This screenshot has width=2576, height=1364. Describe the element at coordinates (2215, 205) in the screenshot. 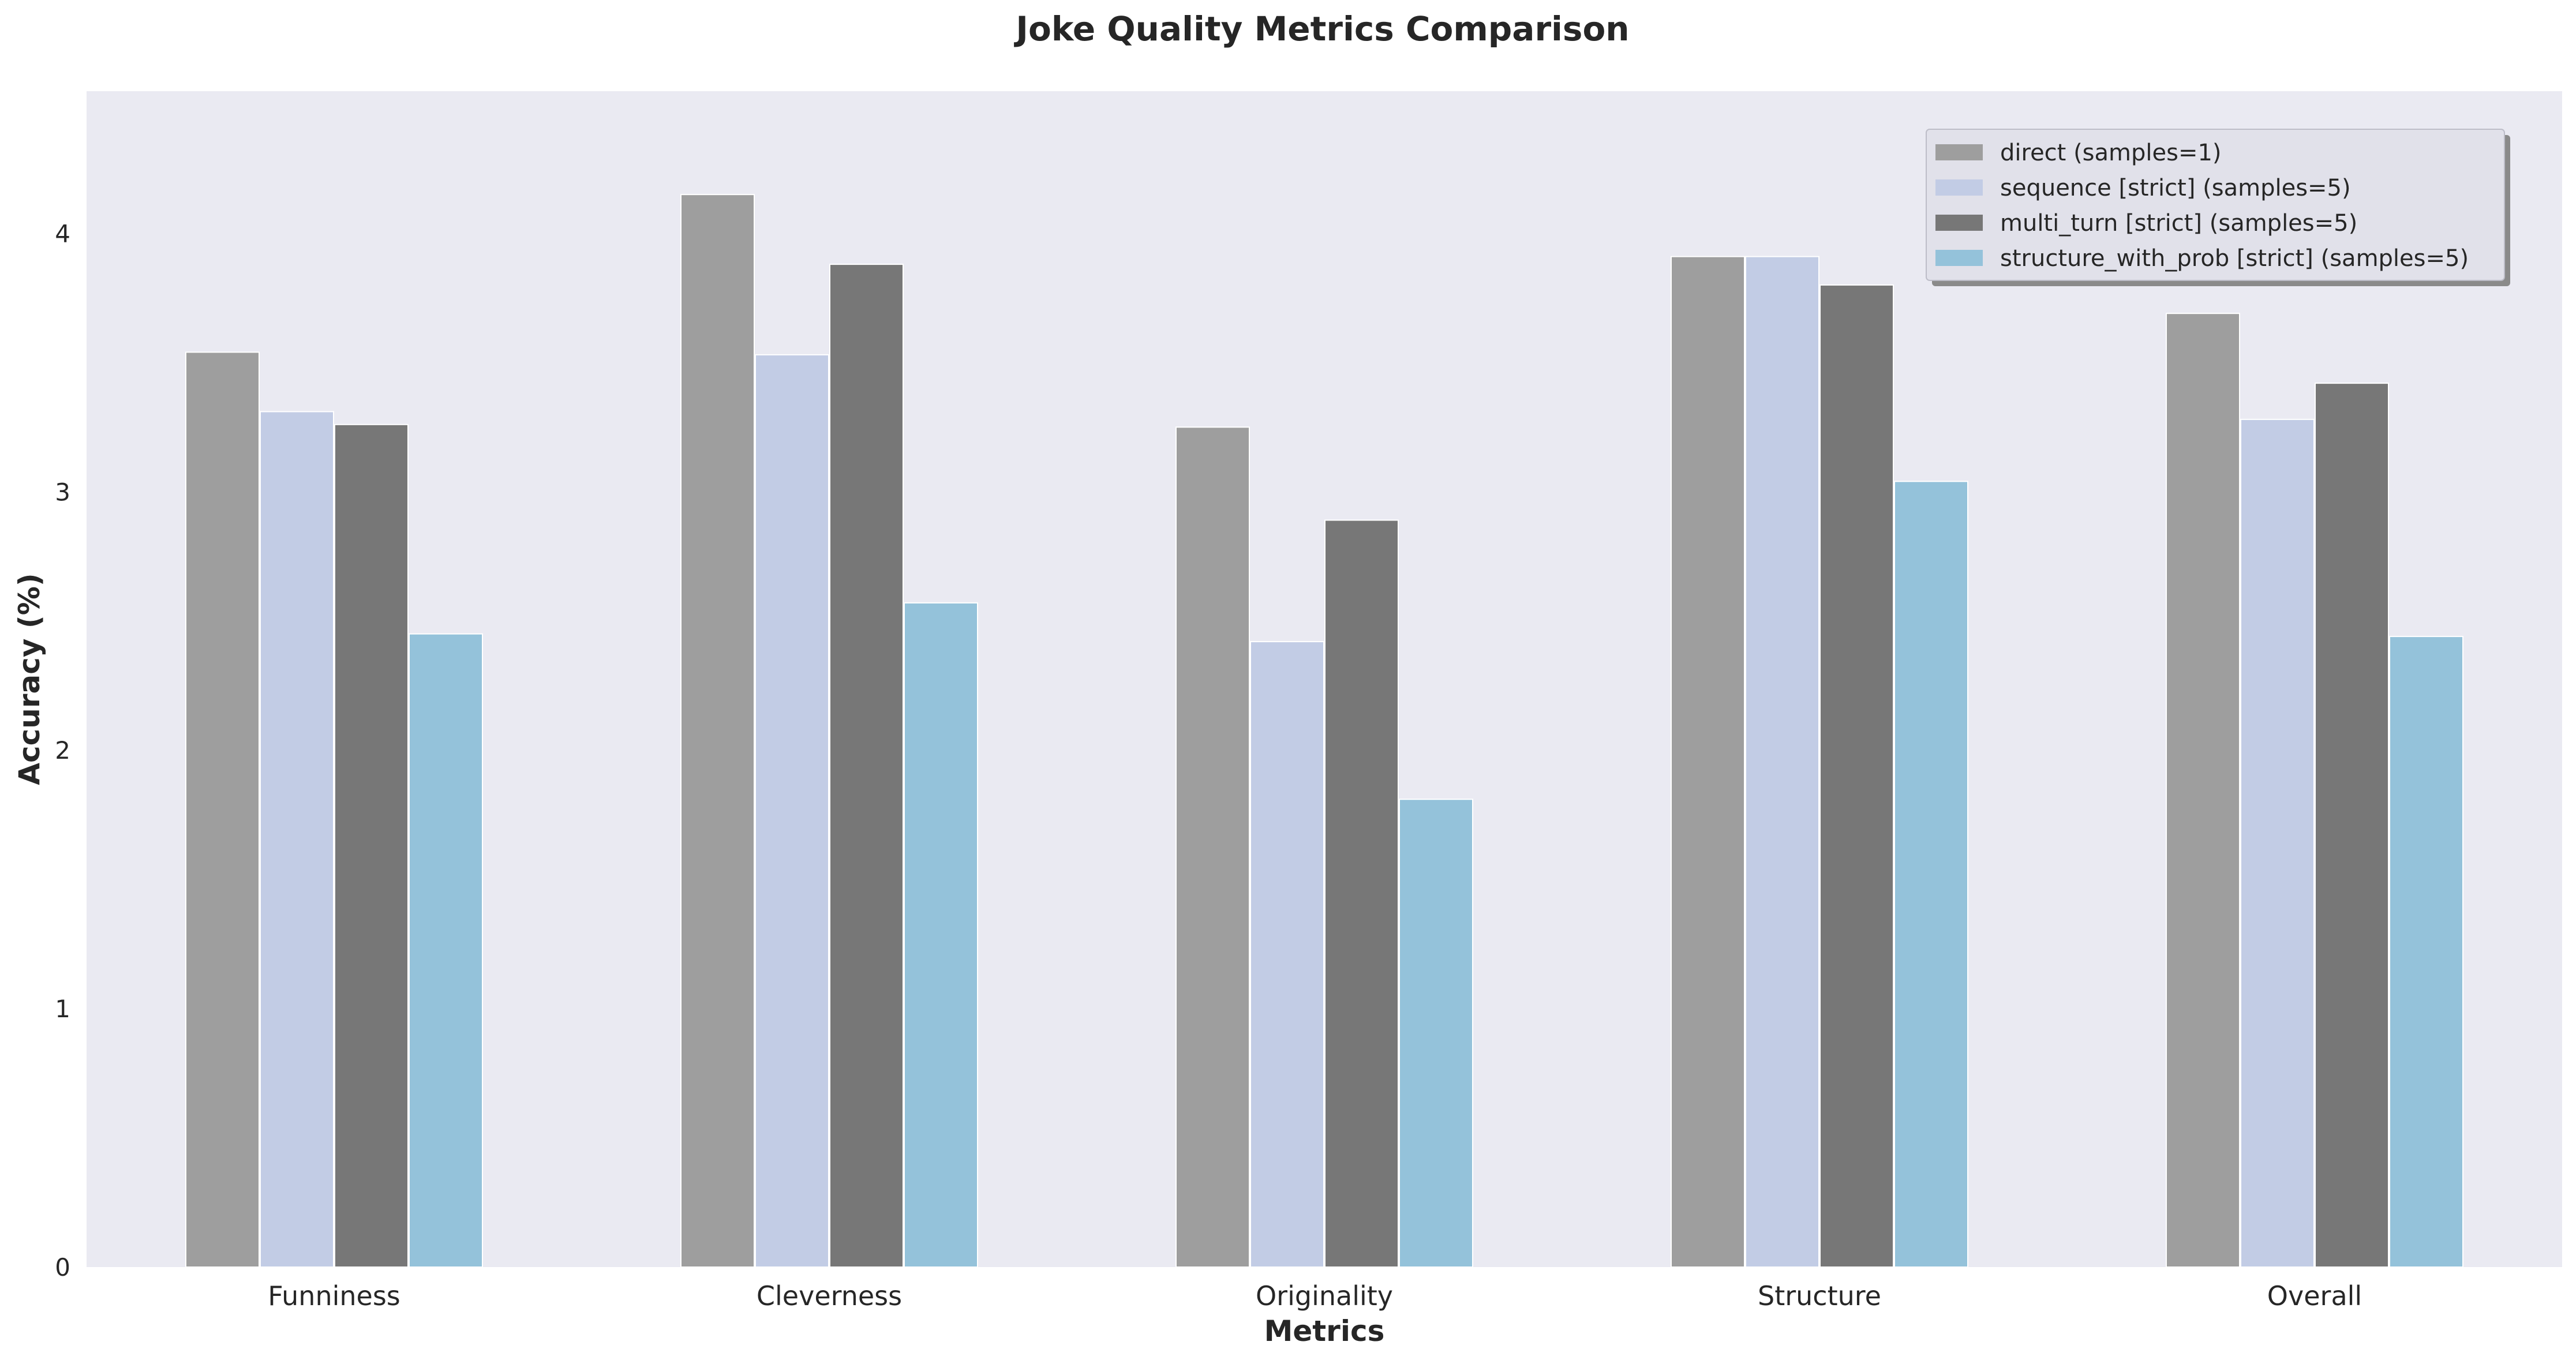

I see `legend-box` at that location.